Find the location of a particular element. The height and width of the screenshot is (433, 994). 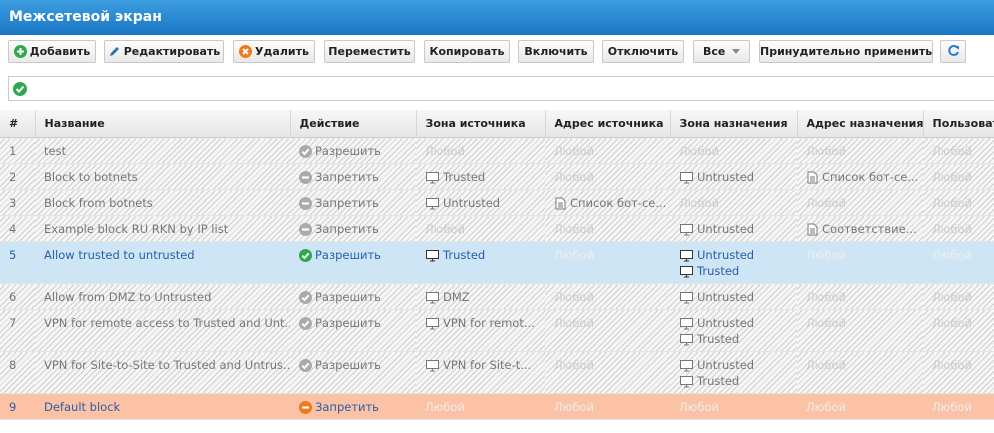

column-header: Название is located at coordinates (163, 124).